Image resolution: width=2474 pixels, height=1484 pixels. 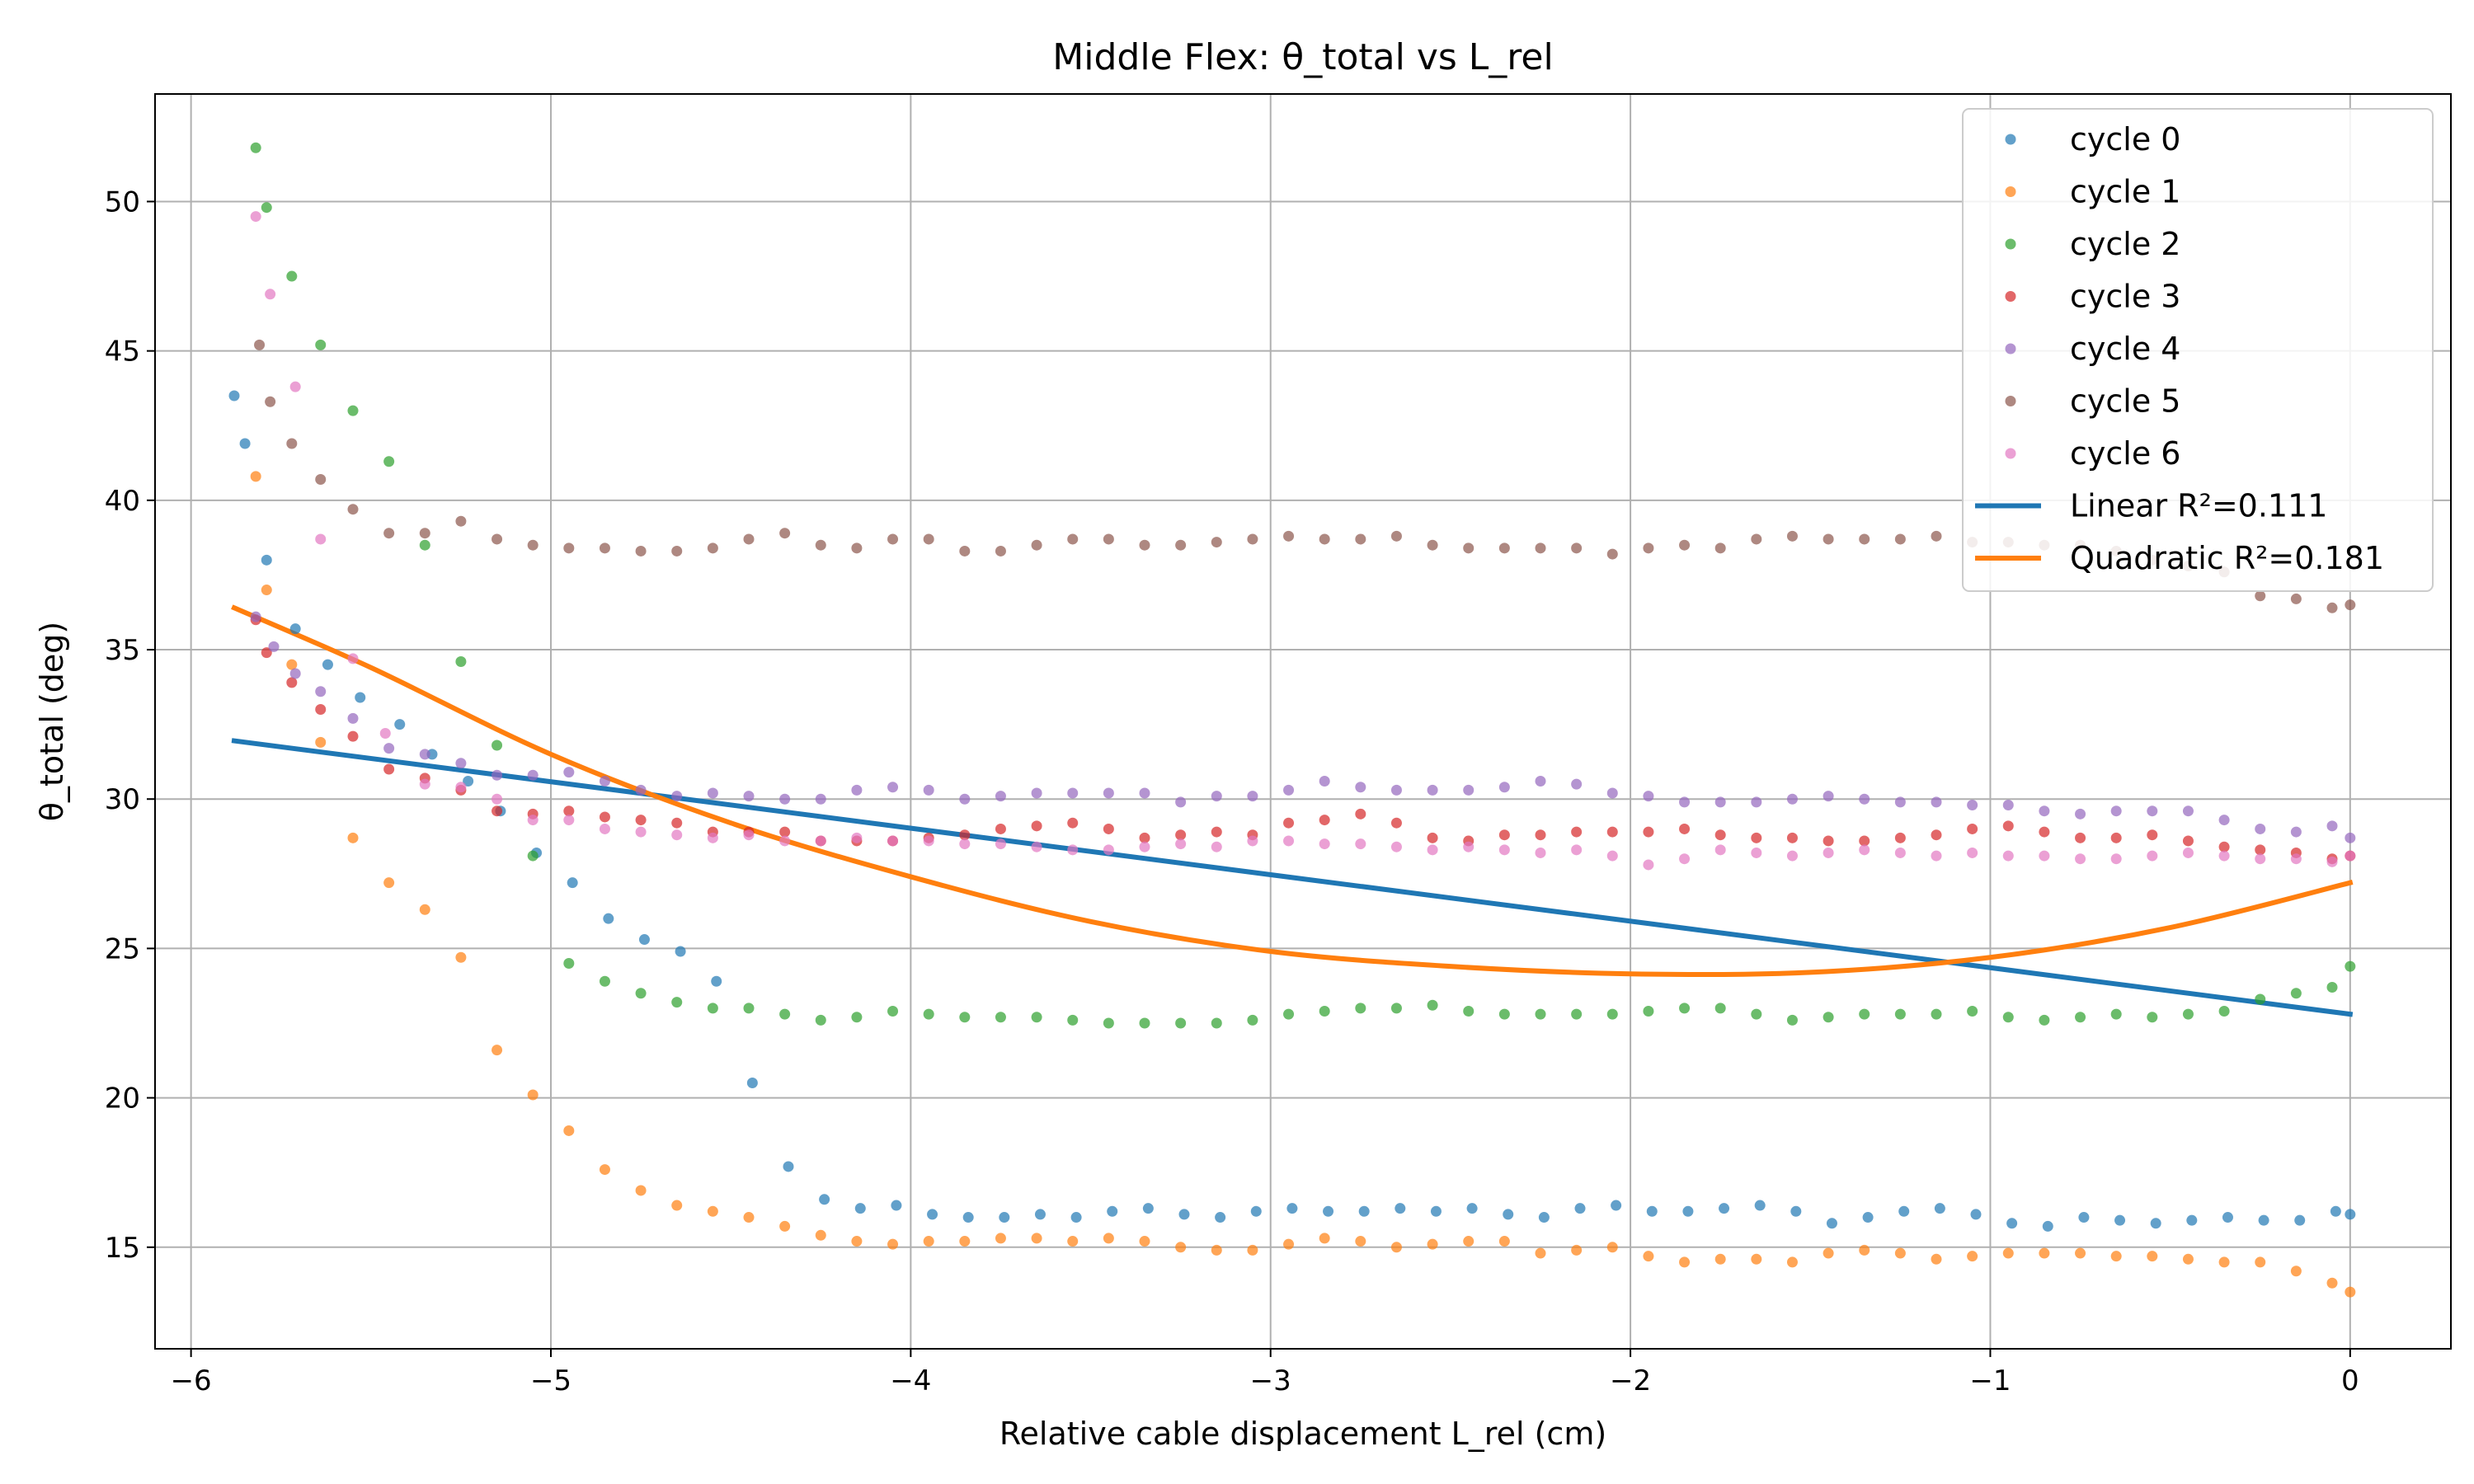 What do you see at coordinates (122, 1098) in the screenshot?
I see `y-tick-label: 20` at bounding box center [122, 1098].